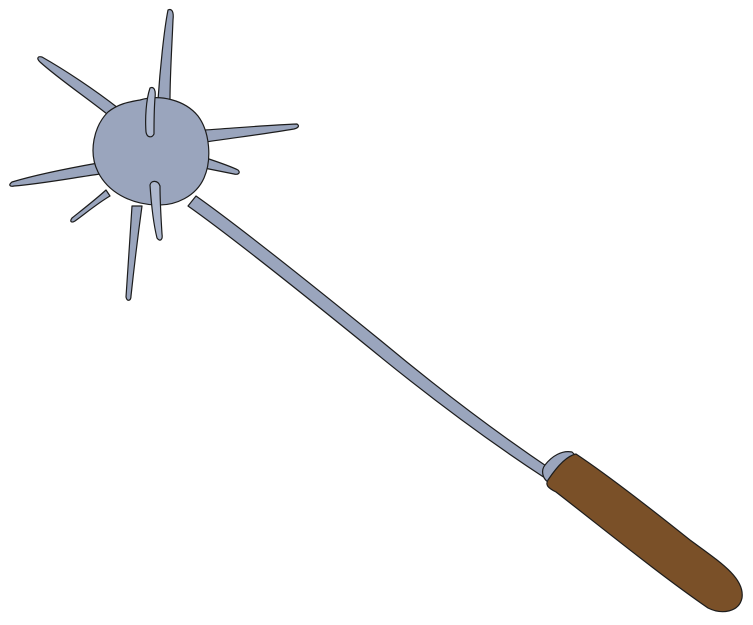 This screenshot has height=625, width=753. I want to click on spike-upper-left, so click(78, 87).